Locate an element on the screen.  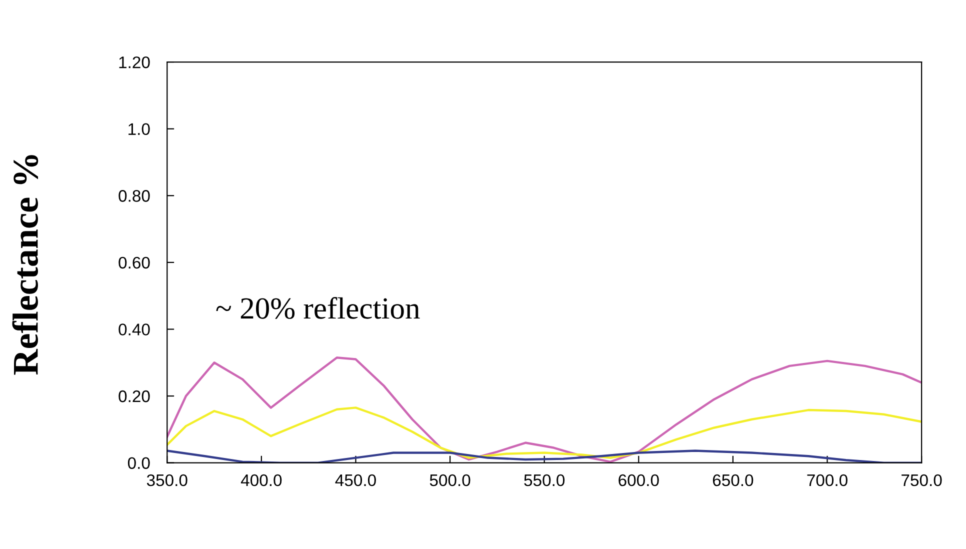
y-tick-label: 1.0 is located at coordinates (139, 129).